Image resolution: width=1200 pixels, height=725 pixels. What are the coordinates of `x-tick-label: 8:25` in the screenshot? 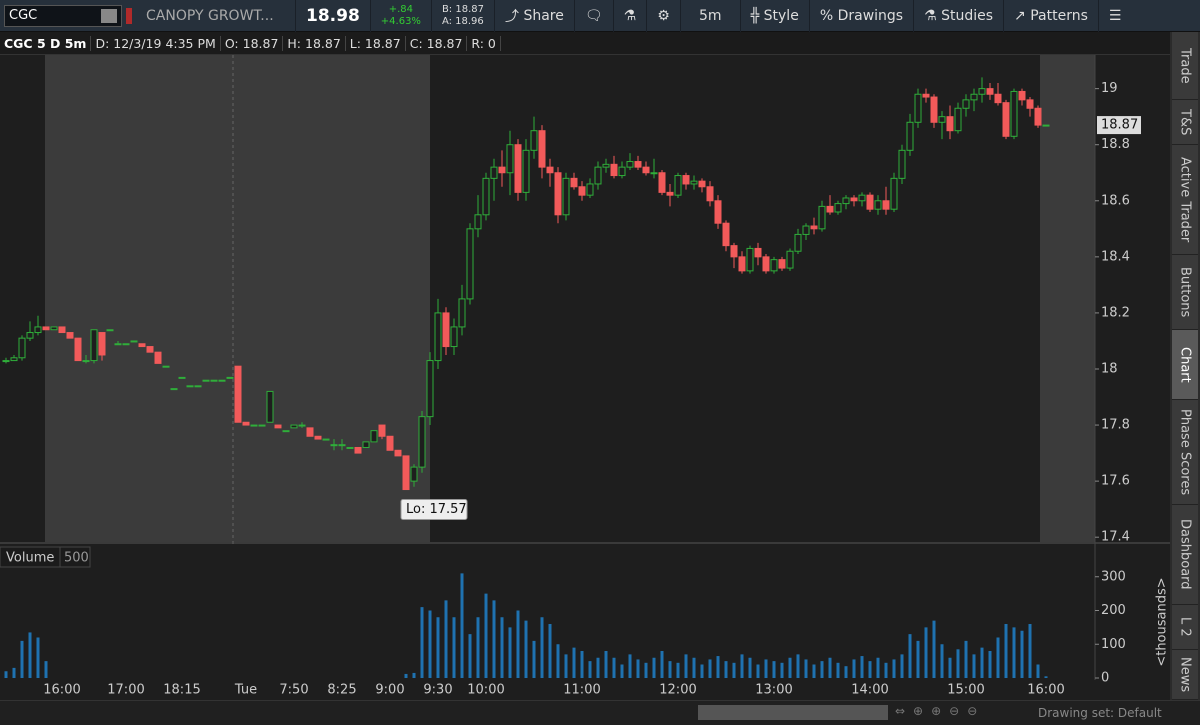 It's located at (341, 690).